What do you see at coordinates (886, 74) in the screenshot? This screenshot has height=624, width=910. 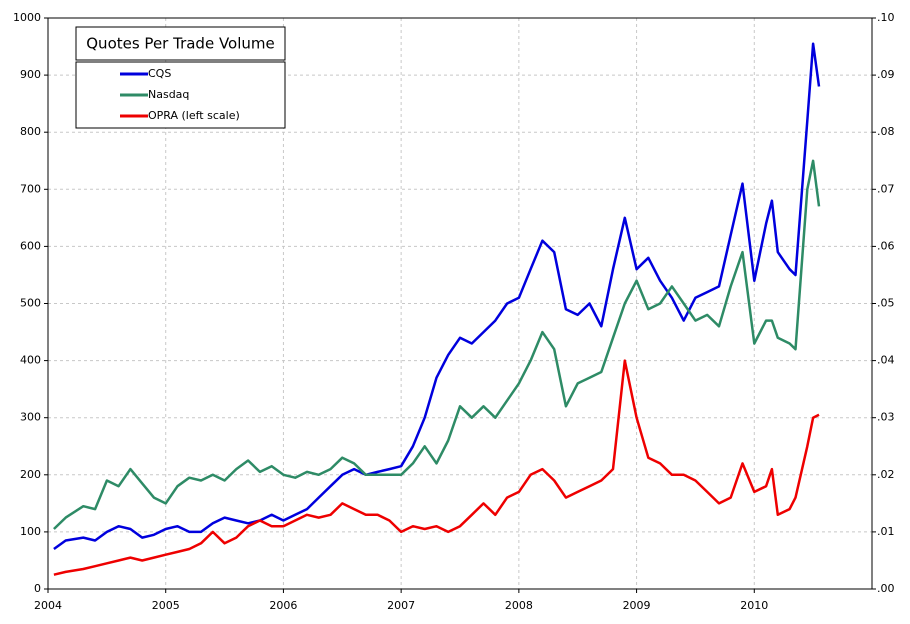 I see `y2-tick-label: .09` at bounding box center [886, 74].